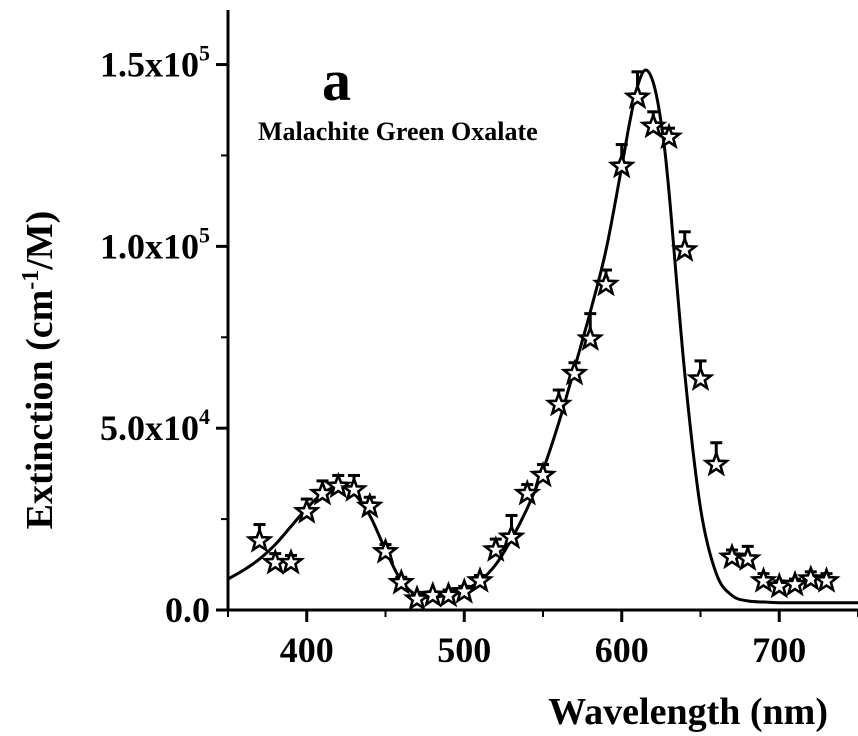 Image resolution: width=858 pixels, height=736 pixels. I want to click on y-tick-label-exp: 4, so click(204, 416).